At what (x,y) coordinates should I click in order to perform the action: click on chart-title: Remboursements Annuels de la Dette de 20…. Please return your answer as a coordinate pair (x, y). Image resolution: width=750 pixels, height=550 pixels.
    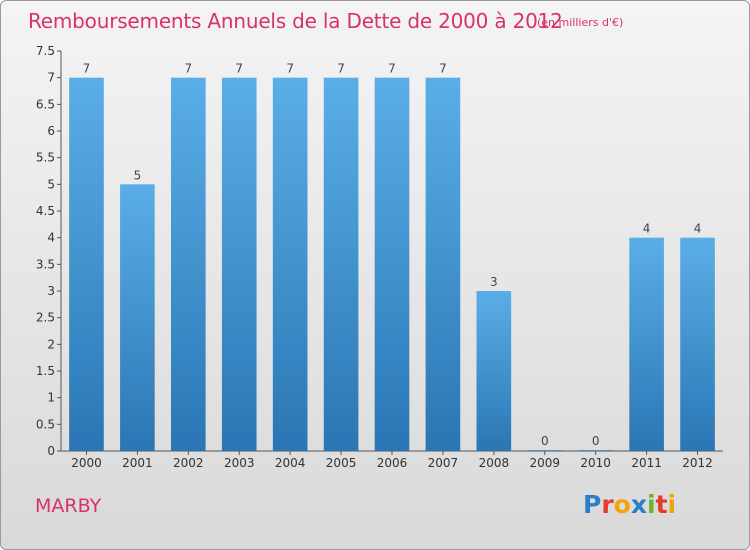
    Looking at the image, I should click on (295, 21).